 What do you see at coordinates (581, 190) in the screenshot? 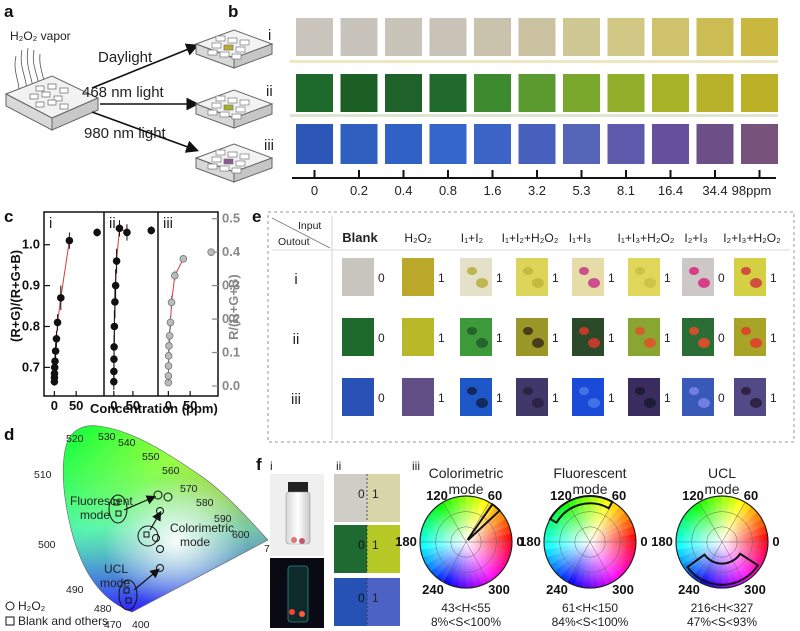
I see `axis-tick-label: 5.3` at bounding box center [581, 190].